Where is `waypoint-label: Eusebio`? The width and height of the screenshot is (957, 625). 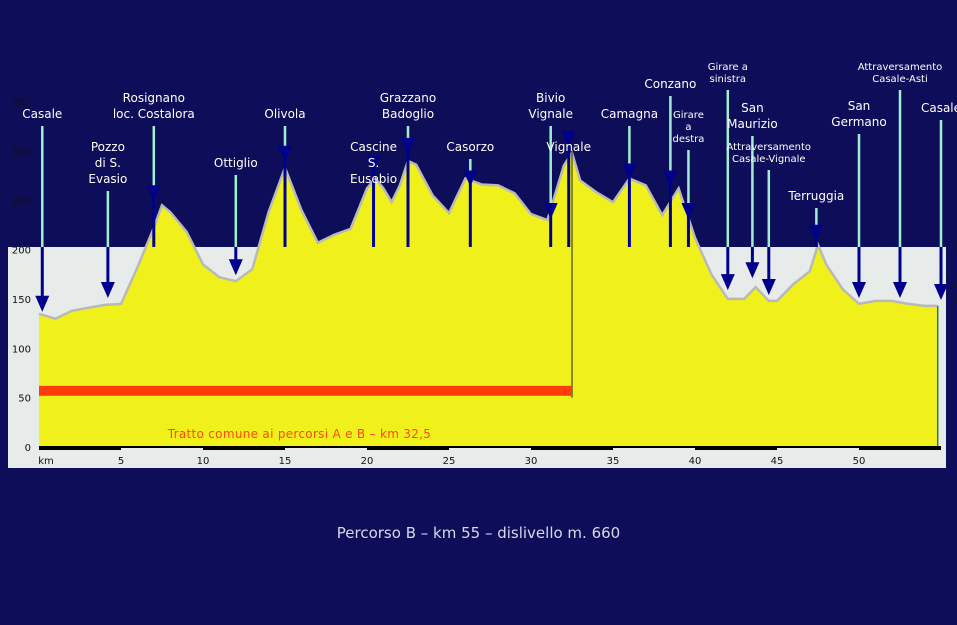
waypoint-label: Eusebio is located at coordinates (373, 179).